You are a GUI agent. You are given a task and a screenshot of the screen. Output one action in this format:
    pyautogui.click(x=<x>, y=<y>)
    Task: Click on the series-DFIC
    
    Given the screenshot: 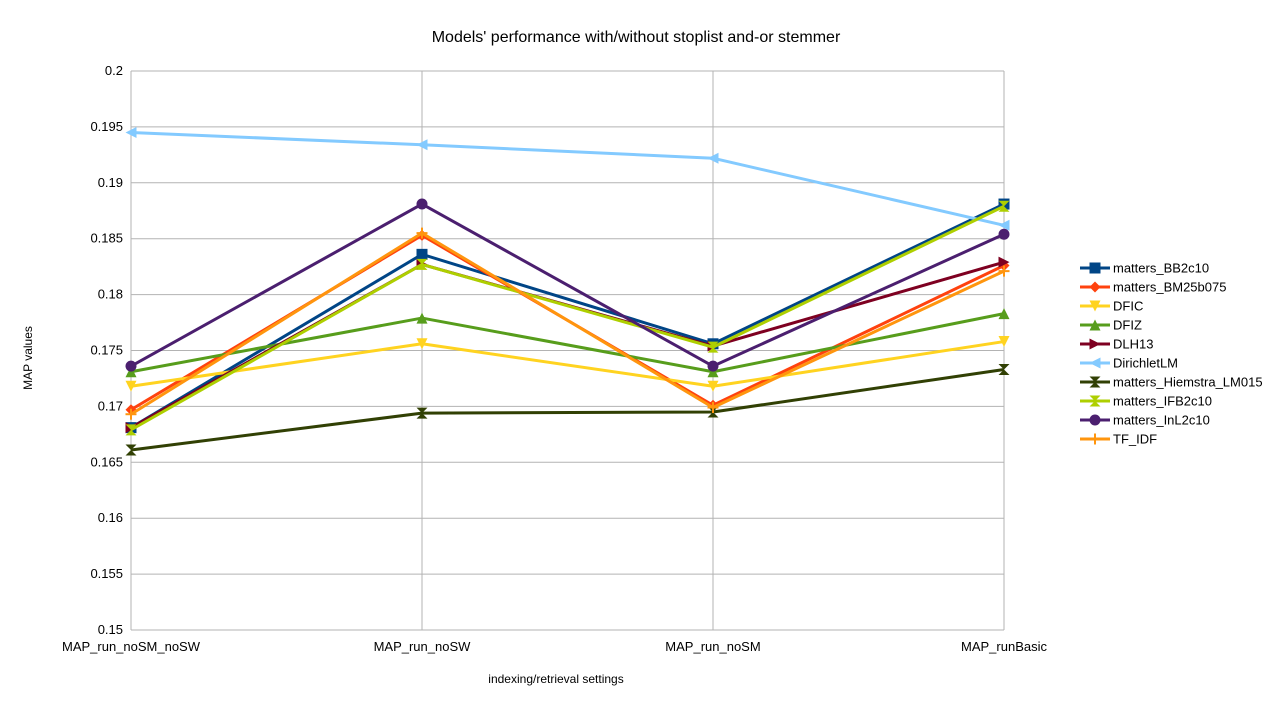 What is the action you would take?
    pyautogui.click(x=567, y=364)
    